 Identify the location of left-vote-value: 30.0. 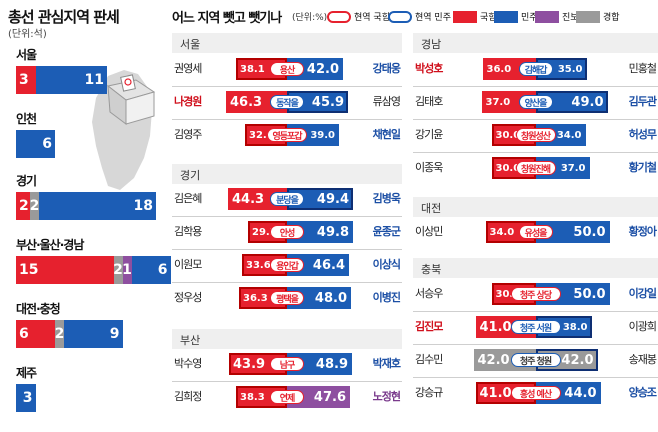
(508, 168).